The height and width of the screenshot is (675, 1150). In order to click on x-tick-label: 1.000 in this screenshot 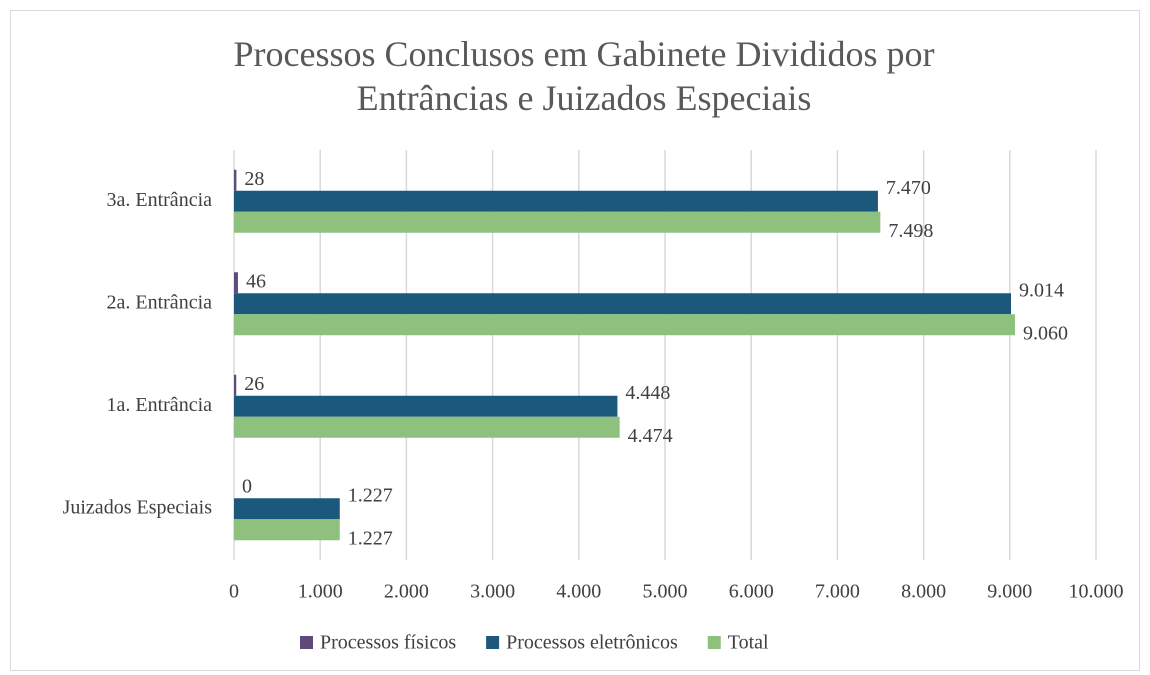, I will do `click(320, 592)`.